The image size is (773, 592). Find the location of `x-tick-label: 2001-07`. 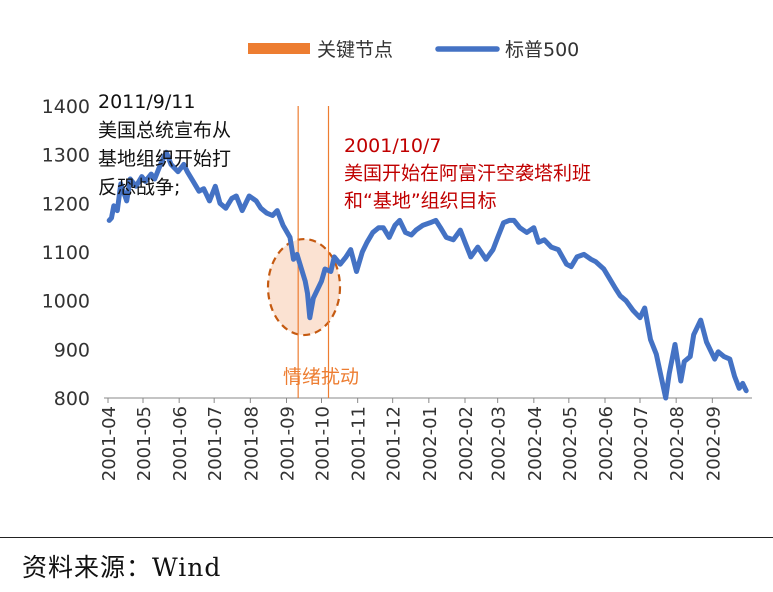

x-tick-label: 2001-07 is located at coordinates (215, 443).